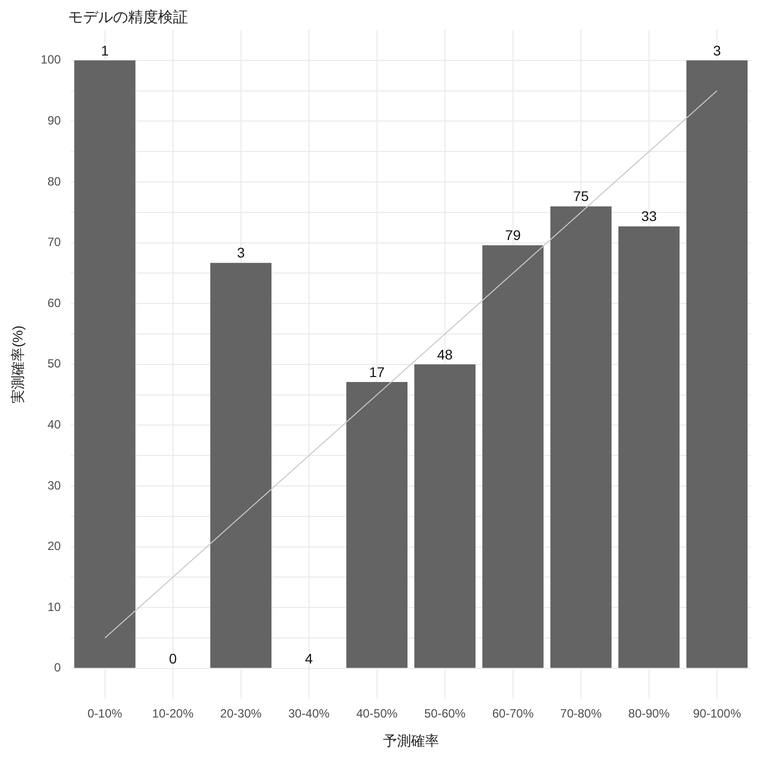  Describe the element at coordinates (377, 713) in the screenshot. I see `x-tick-label: 40-50%` at that location.